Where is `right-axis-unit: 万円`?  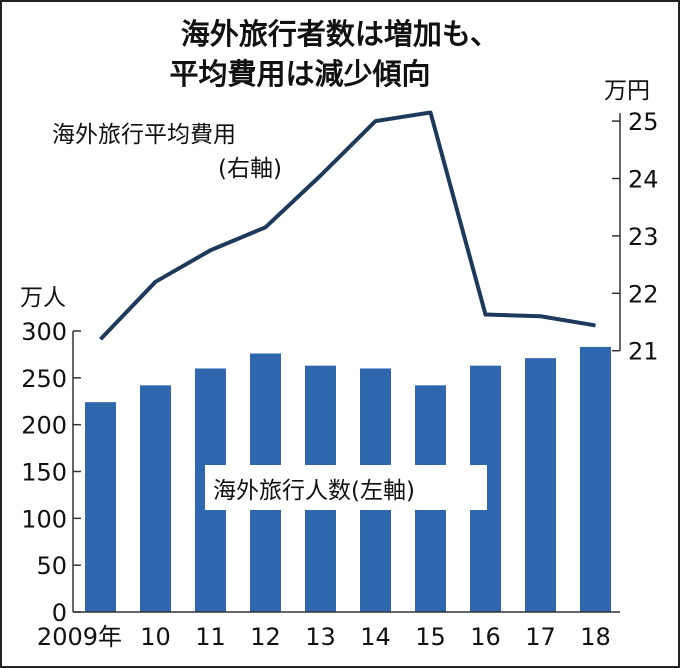 right-axis-unit: 万円 is located at coordinates (627, 91).